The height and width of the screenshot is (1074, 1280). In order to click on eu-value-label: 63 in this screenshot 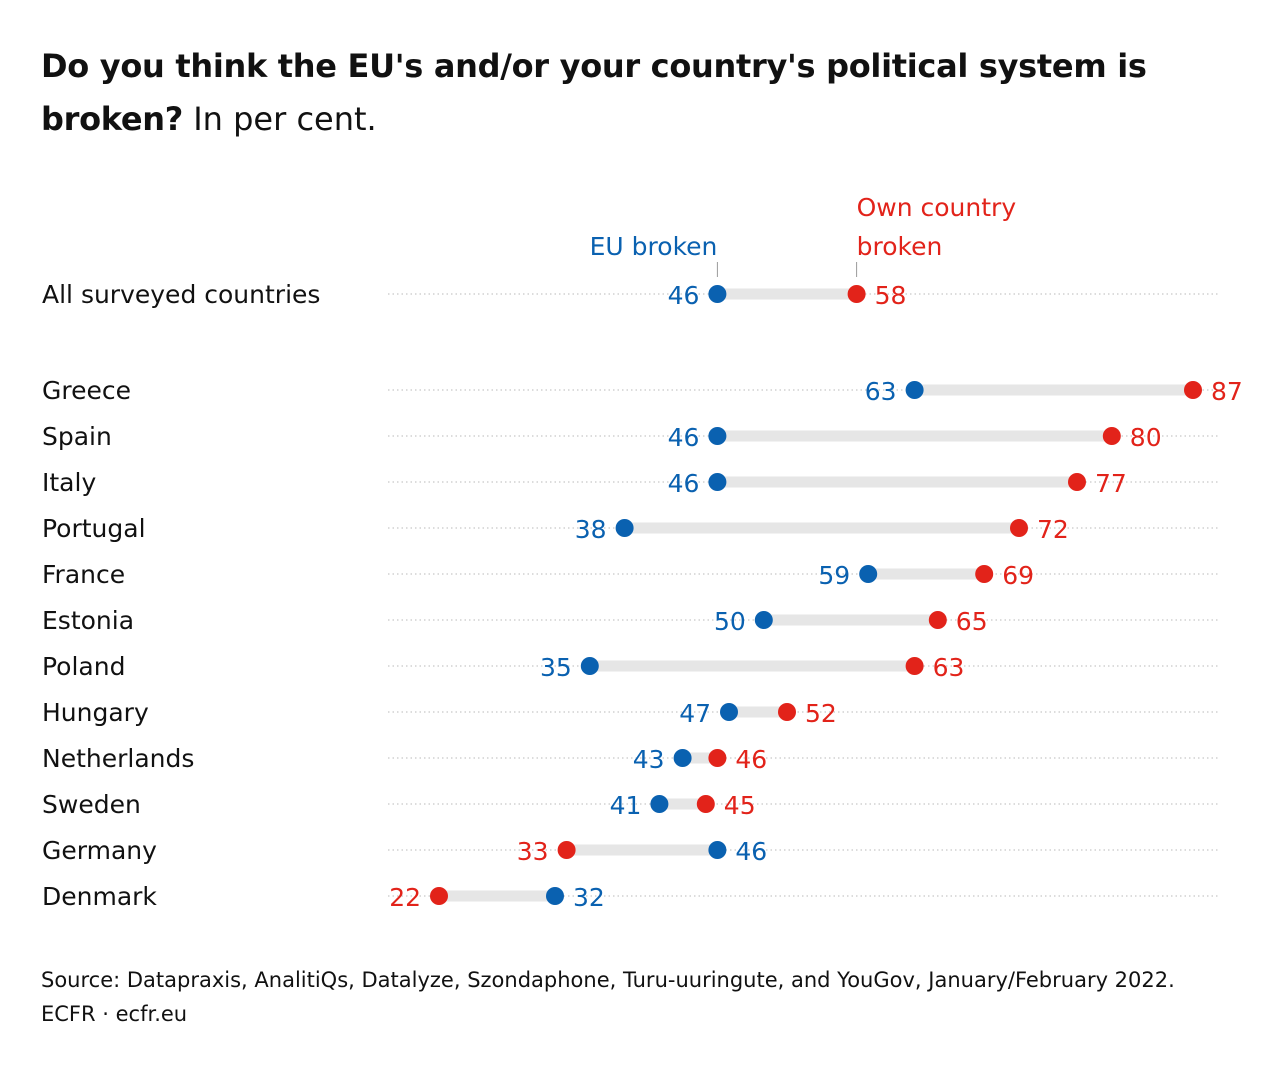, I will do `click(881, 391)`.